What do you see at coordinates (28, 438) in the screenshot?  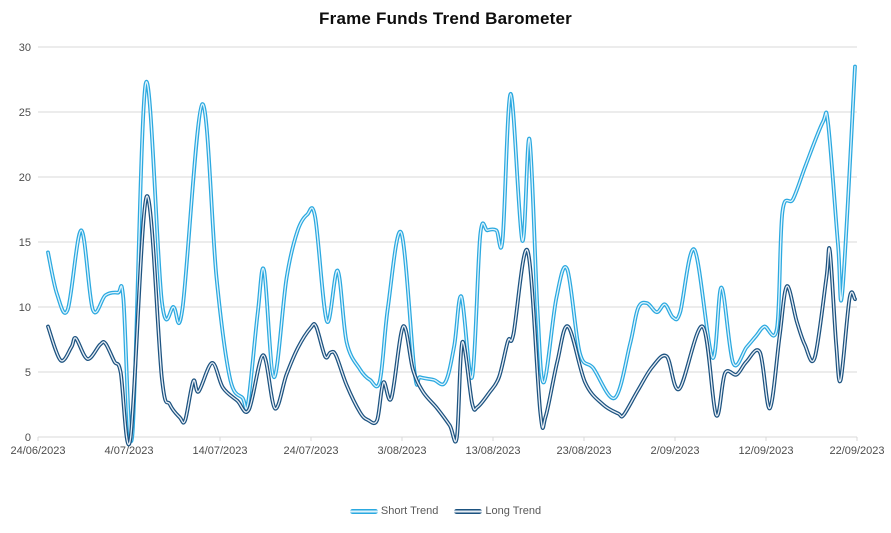 I see `y-tick-label: 0` at bounding box center [28, 438].